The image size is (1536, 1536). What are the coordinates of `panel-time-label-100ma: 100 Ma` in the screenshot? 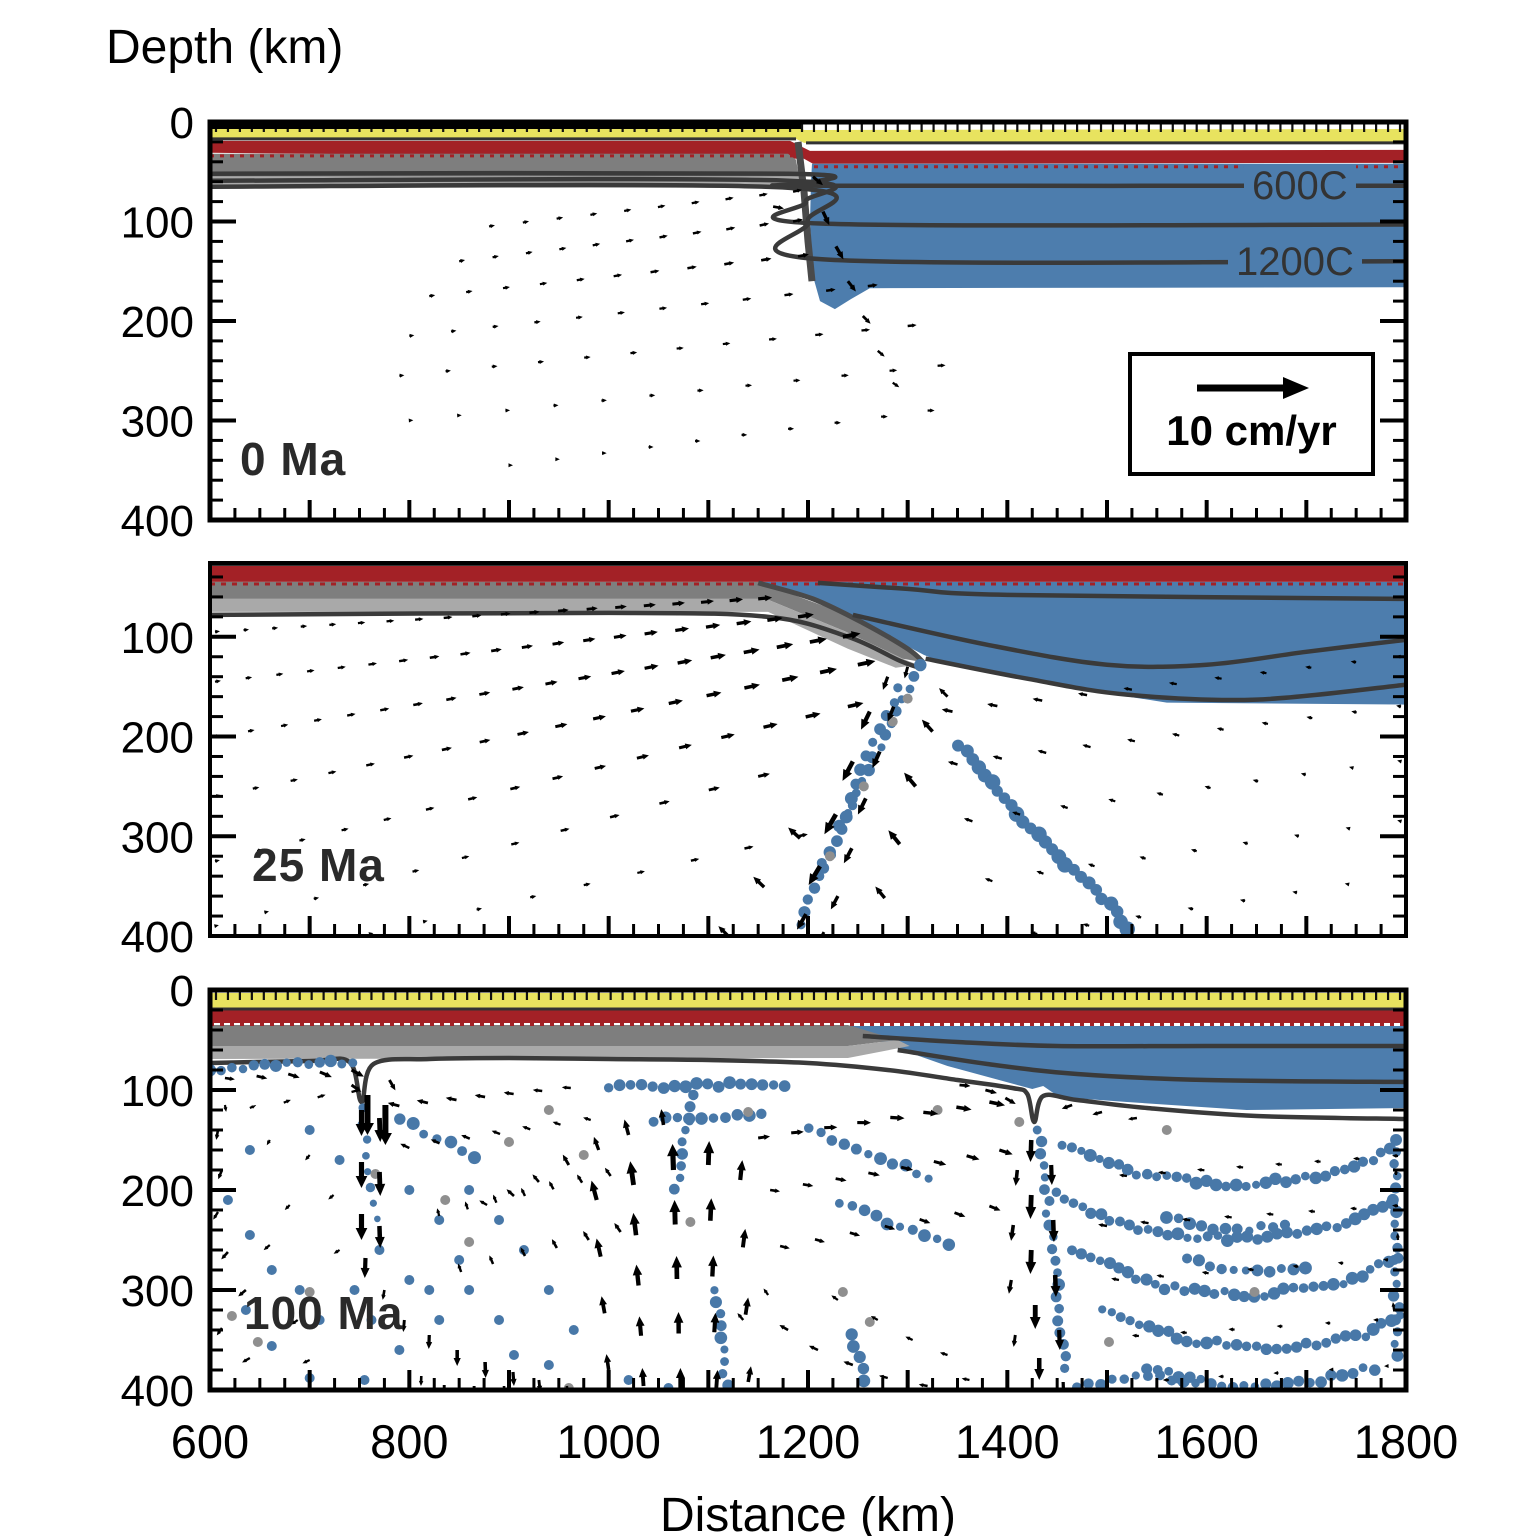 It's located at (324, 1313).